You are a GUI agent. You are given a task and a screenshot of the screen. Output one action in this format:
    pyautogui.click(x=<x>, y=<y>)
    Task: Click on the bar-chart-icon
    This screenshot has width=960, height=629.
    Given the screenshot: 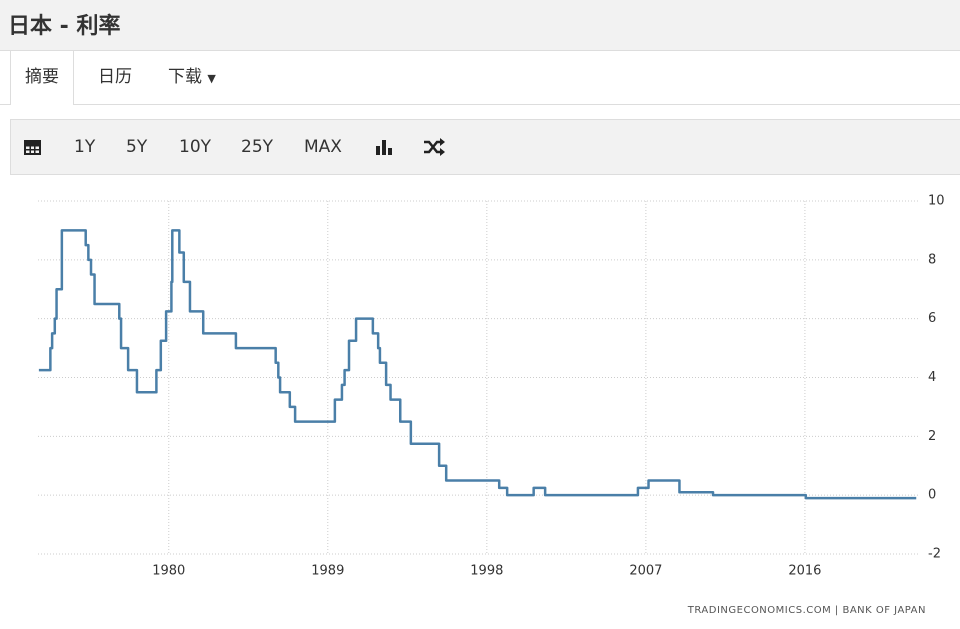 What is the action you would take?
    pyautogui.click(x=384, y=147)
    